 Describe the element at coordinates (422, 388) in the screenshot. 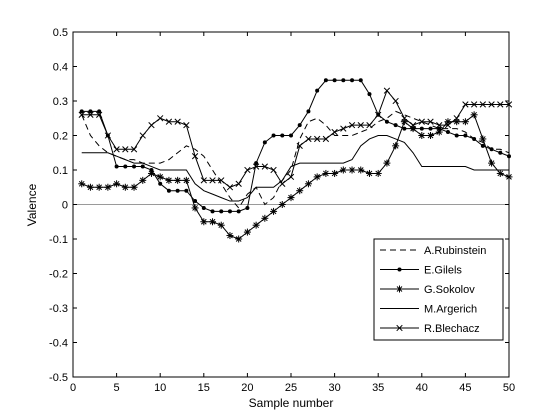

I see `x-tick-label: 40` at that location.